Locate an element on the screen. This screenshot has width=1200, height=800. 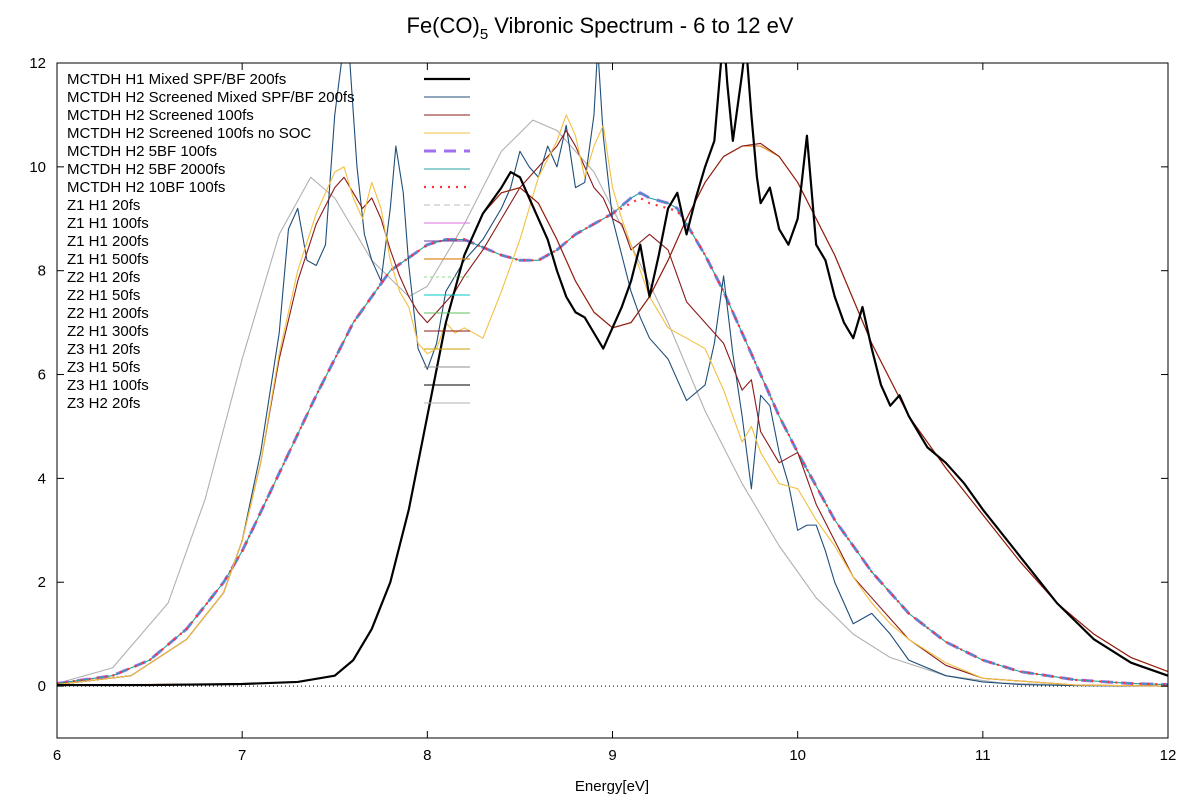
x-tick-label: 7 is located at coordinates (242, 755).